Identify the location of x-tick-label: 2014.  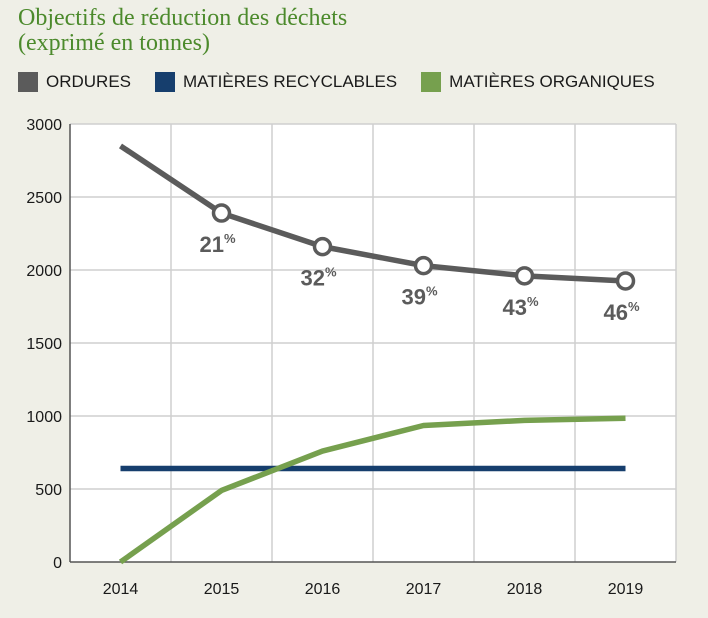
(121, 589).